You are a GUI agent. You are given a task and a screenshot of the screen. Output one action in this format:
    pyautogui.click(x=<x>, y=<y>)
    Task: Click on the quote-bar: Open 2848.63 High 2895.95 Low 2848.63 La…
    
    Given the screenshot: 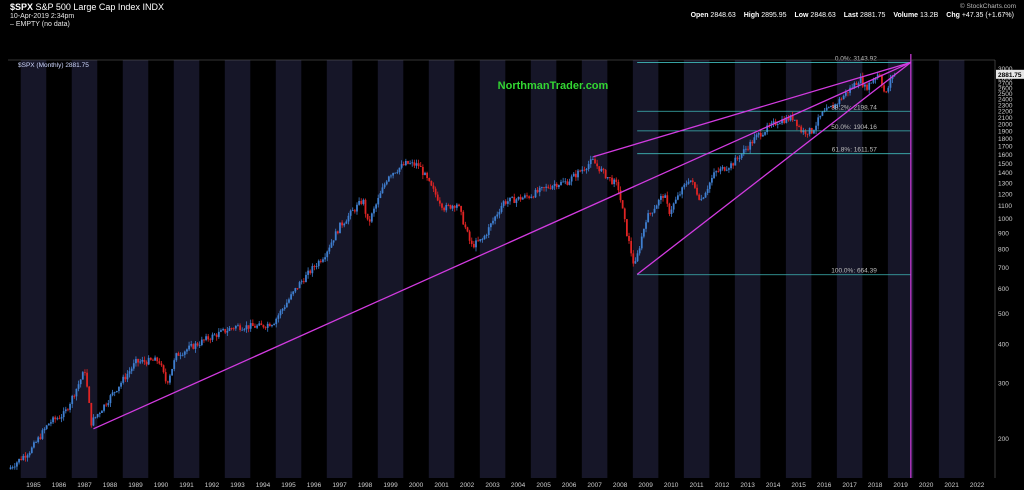 What is the action you would take?
    pyautogui.click(x=852, y=15)
    